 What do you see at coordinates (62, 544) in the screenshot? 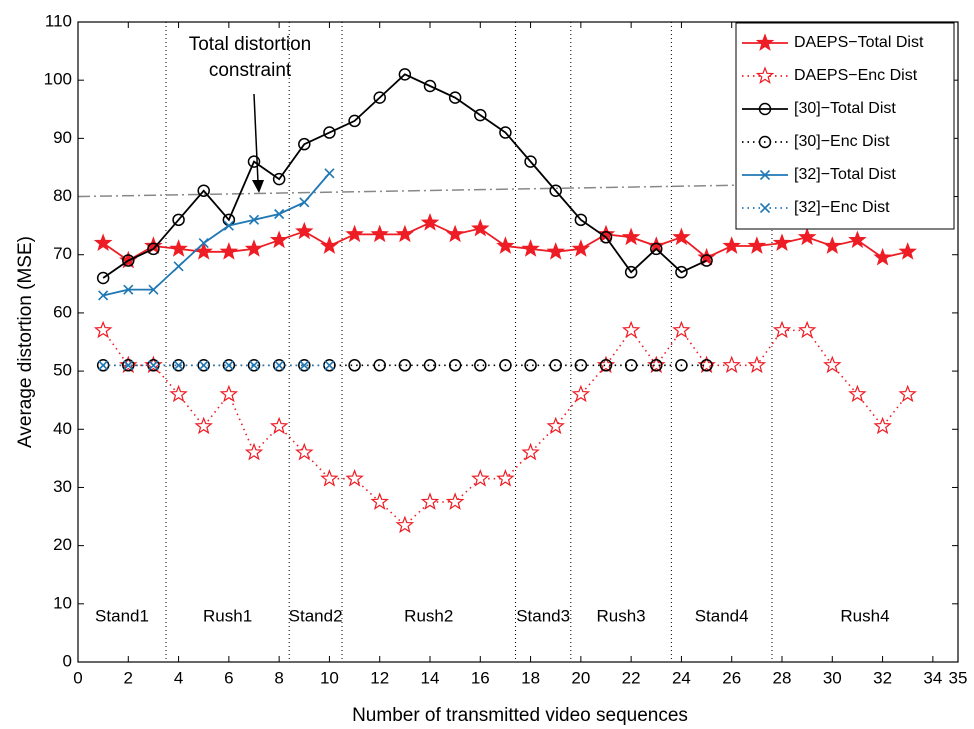
I see `y-tick-label: 20` at bounding box center [62, 544].